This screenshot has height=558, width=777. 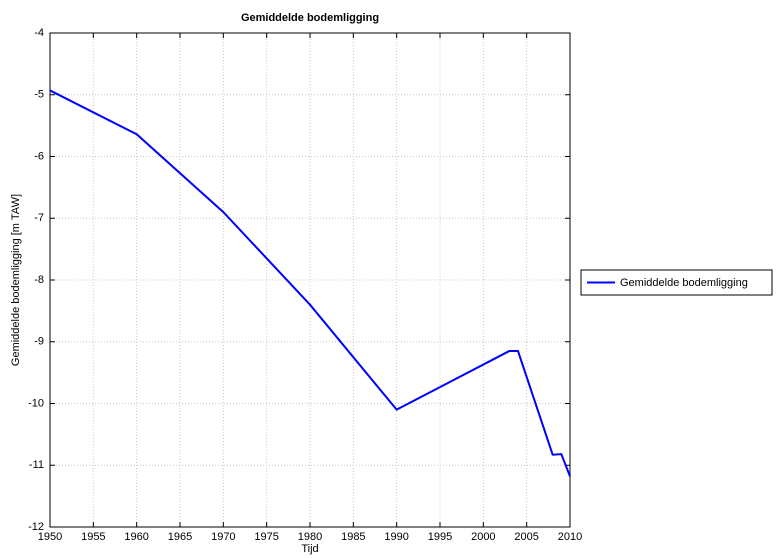 What do you see at coordinates (440, 537) in the screenshot?
I see `x-tick-label: 1995` at bounding box center [440, 537].